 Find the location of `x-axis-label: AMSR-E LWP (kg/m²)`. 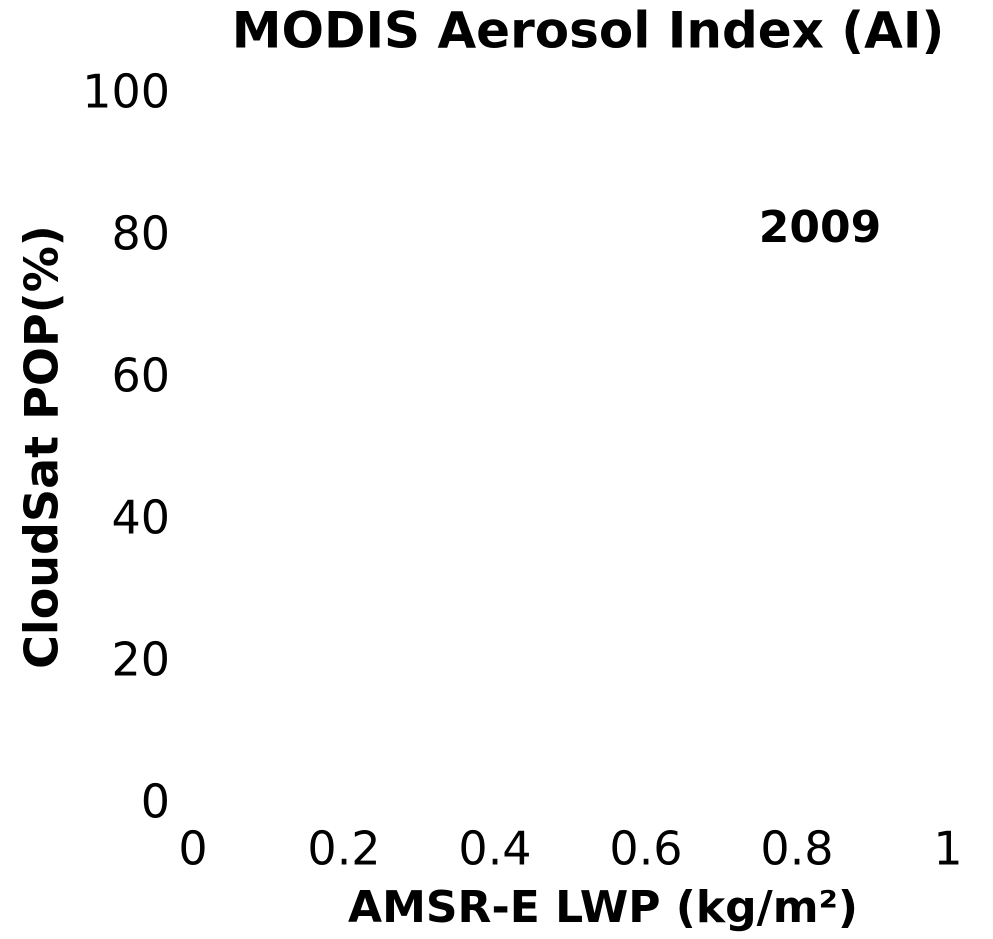

x-axis-label: AMSR-E LWP (kg/m²) is located at coordinates (603, 907).